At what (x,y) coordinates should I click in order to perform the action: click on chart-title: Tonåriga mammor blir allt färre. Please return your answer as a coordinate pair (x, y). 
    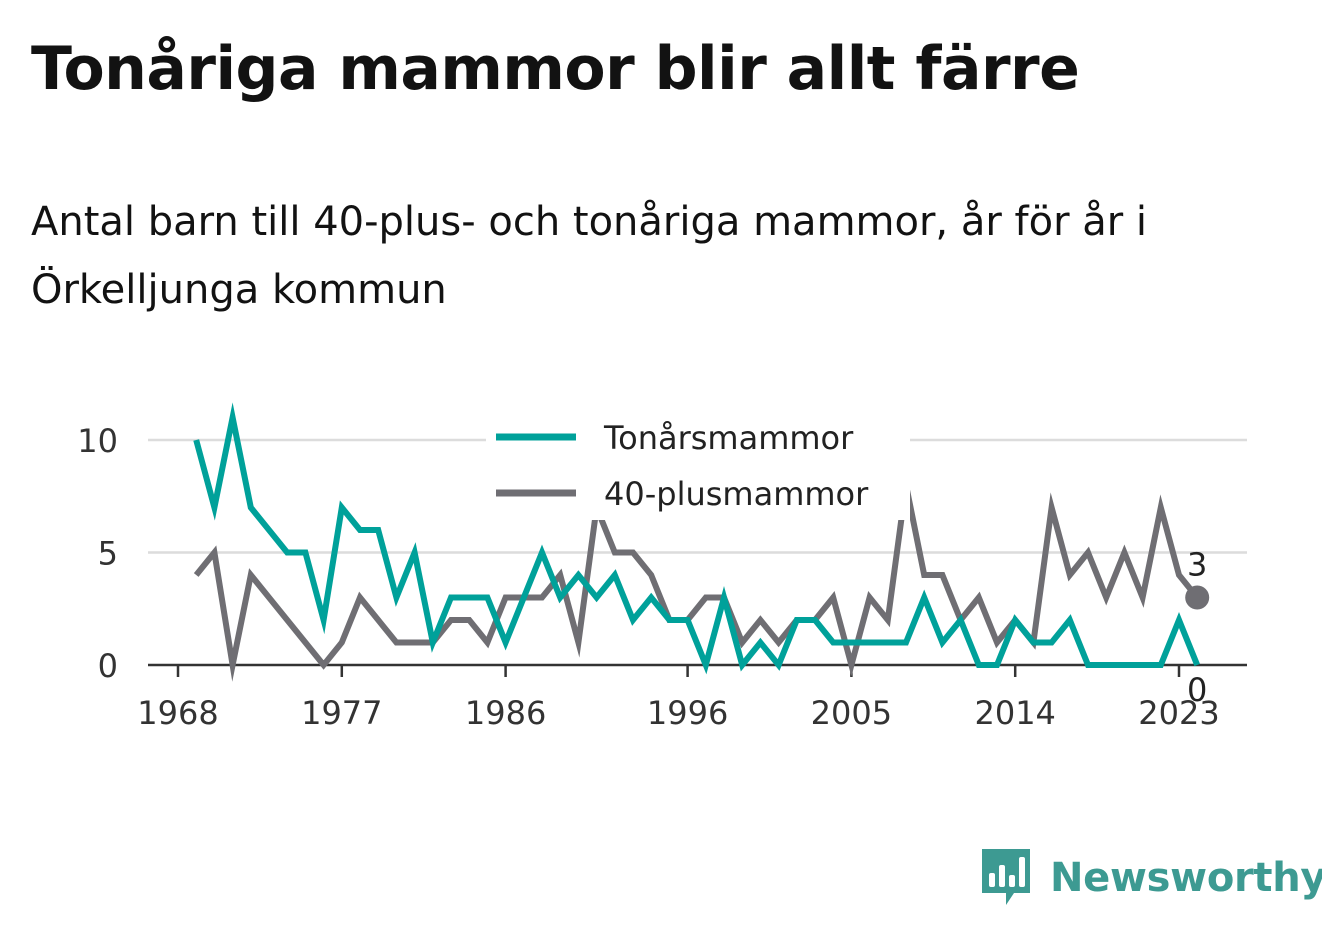
    Looking at the image, I should click on (555, 69).